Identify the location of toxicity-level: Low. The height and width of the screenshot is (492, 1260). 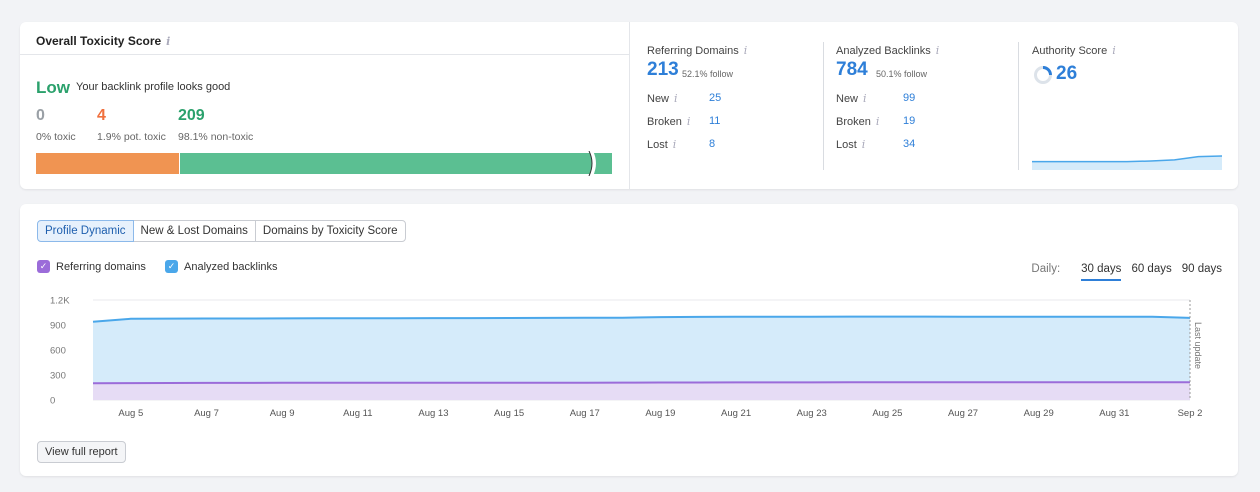
(53, 87).